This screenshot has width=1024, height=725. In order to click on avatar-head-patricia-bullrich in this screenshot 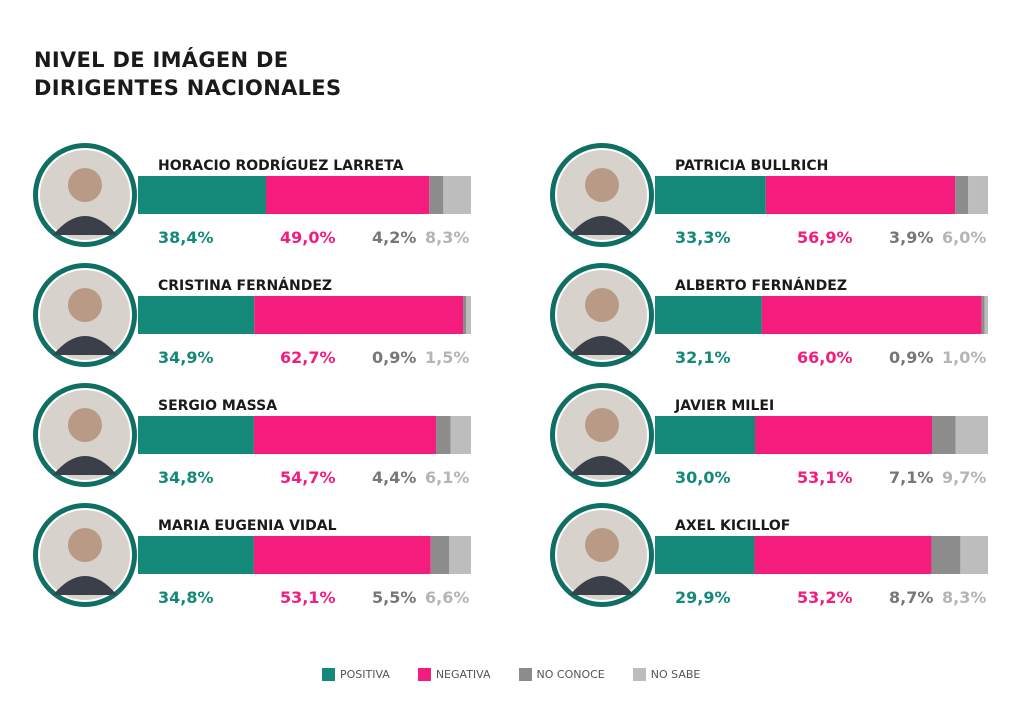, I will do `click(602, 185)`.